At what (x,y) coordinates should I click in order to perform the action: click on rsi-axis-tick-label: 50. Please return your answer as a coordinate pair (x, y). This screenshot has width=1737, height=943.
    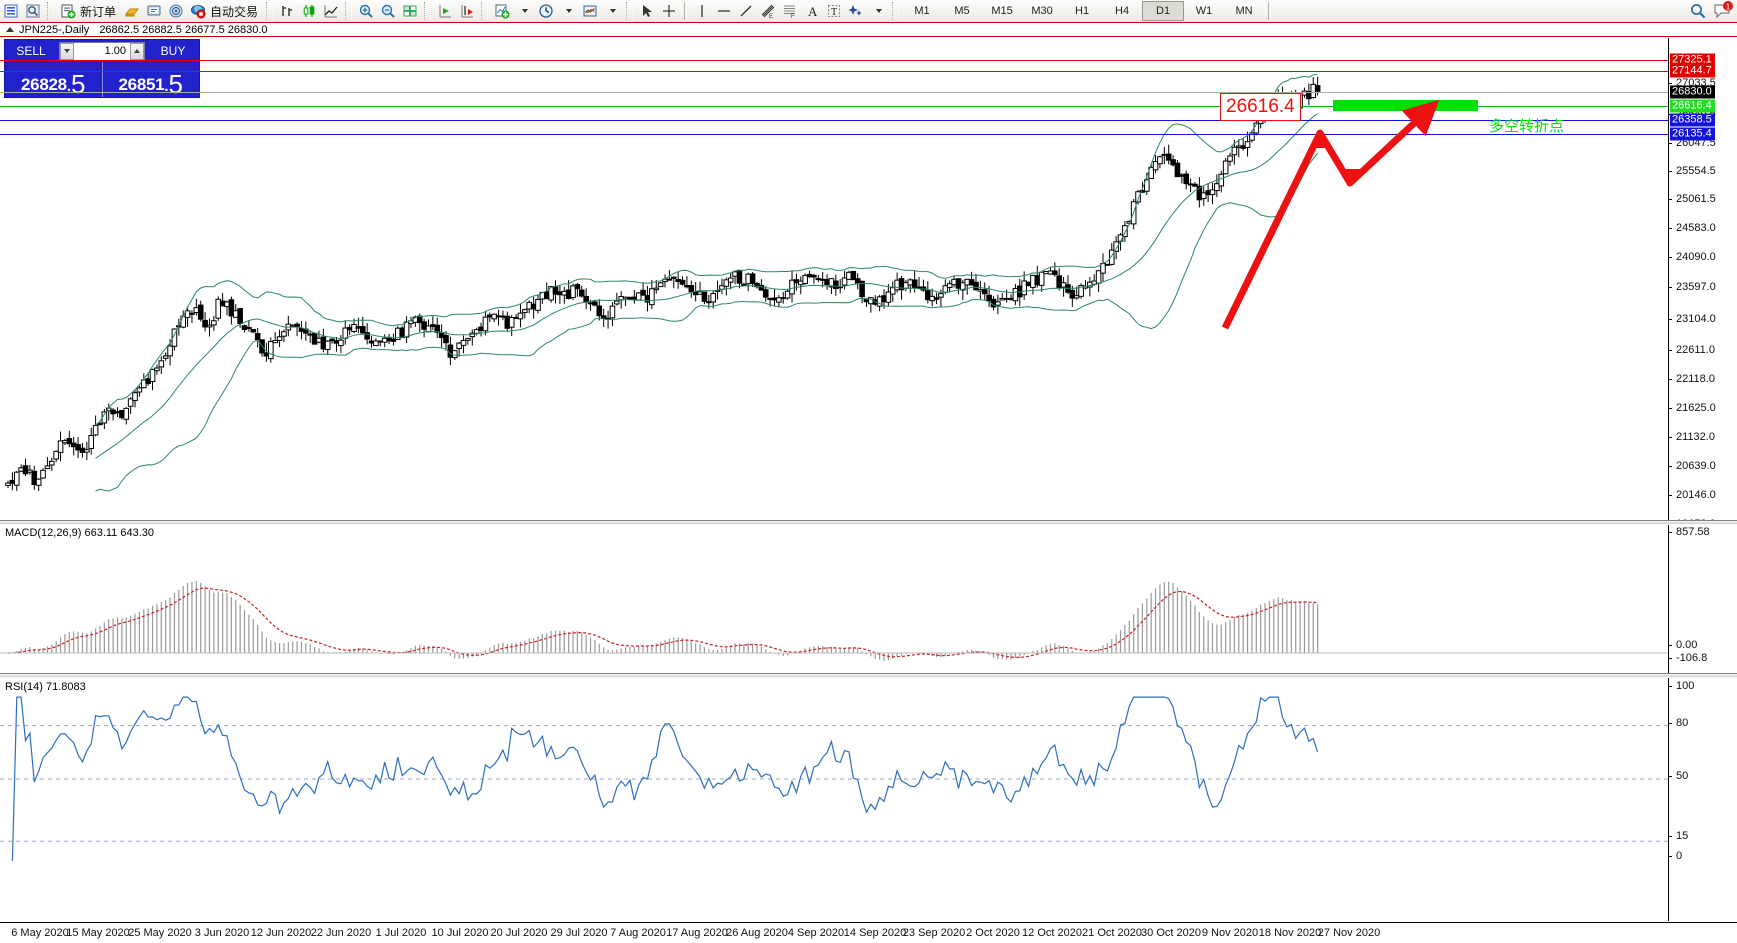
    Looking at the image, I should click on (1682, 776).